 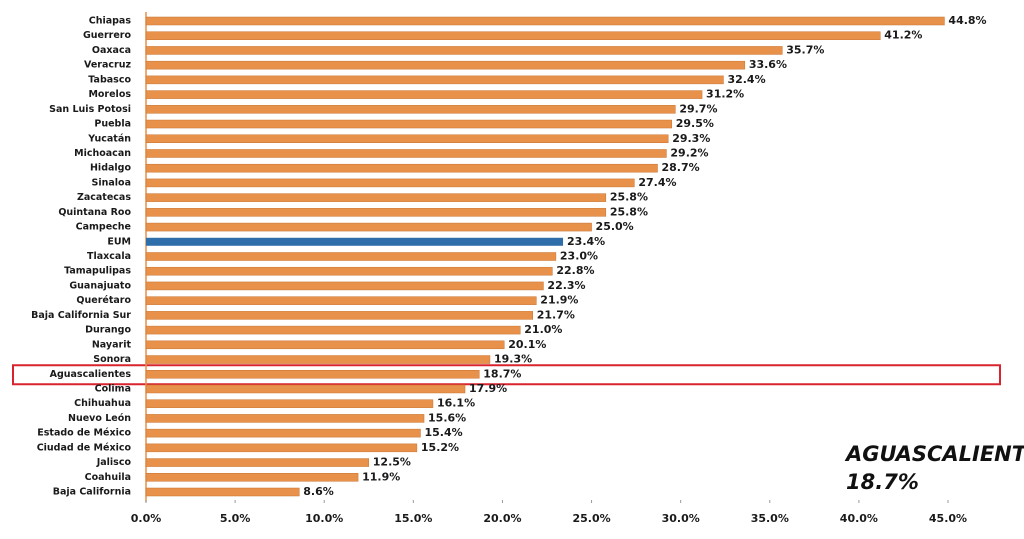 What do you see at coordinates (235, 518) in the screenshot?
I see `x-tick-label: 5.0%` at bounding box center [235, 518].